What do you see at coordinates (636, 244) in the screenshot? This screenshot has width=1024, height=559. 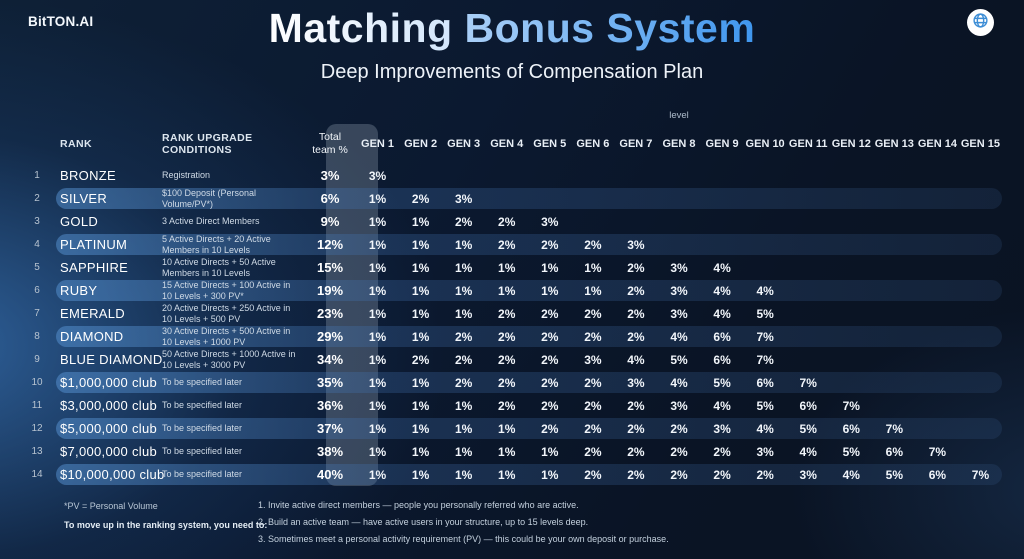 I see `gen-7-value: 3%` at bounding box center [636, 244].